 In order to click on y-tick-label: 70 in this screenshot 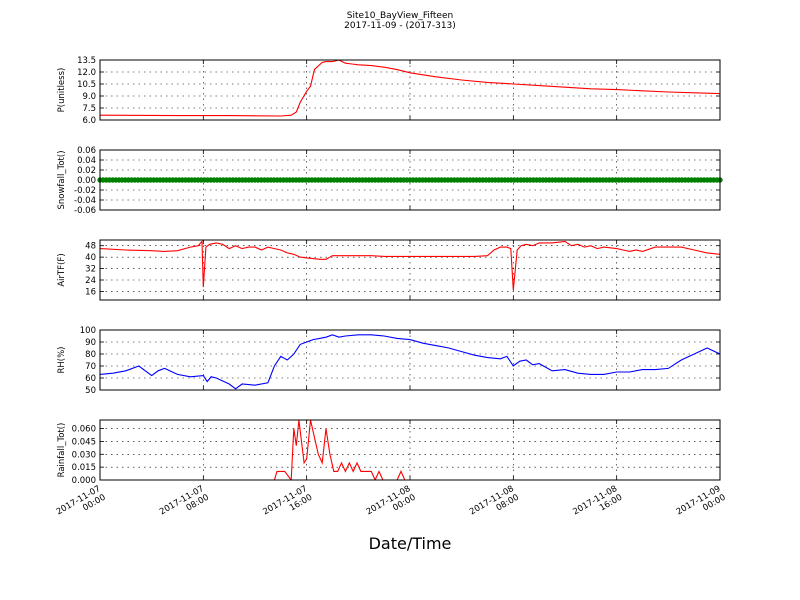, I will do `click(90, 367)`.